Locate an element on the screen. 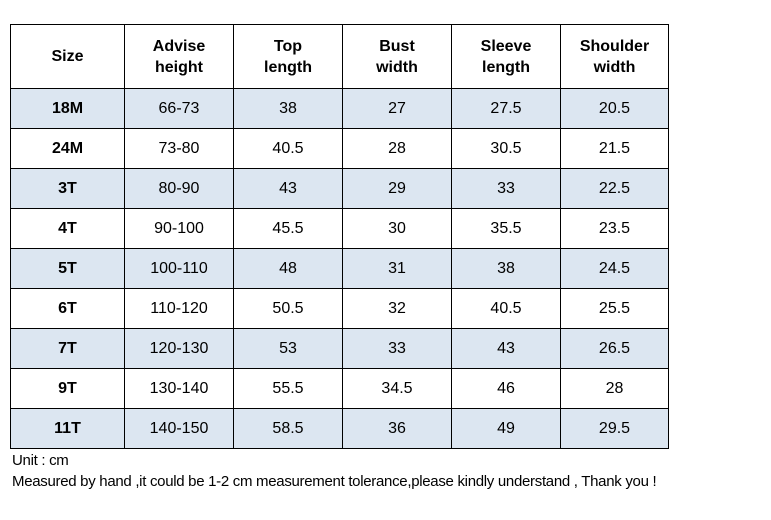 Image resolution: width=771 pixels, height=520 pixels. header-text: Advise height is located at coordinates (179, 56).